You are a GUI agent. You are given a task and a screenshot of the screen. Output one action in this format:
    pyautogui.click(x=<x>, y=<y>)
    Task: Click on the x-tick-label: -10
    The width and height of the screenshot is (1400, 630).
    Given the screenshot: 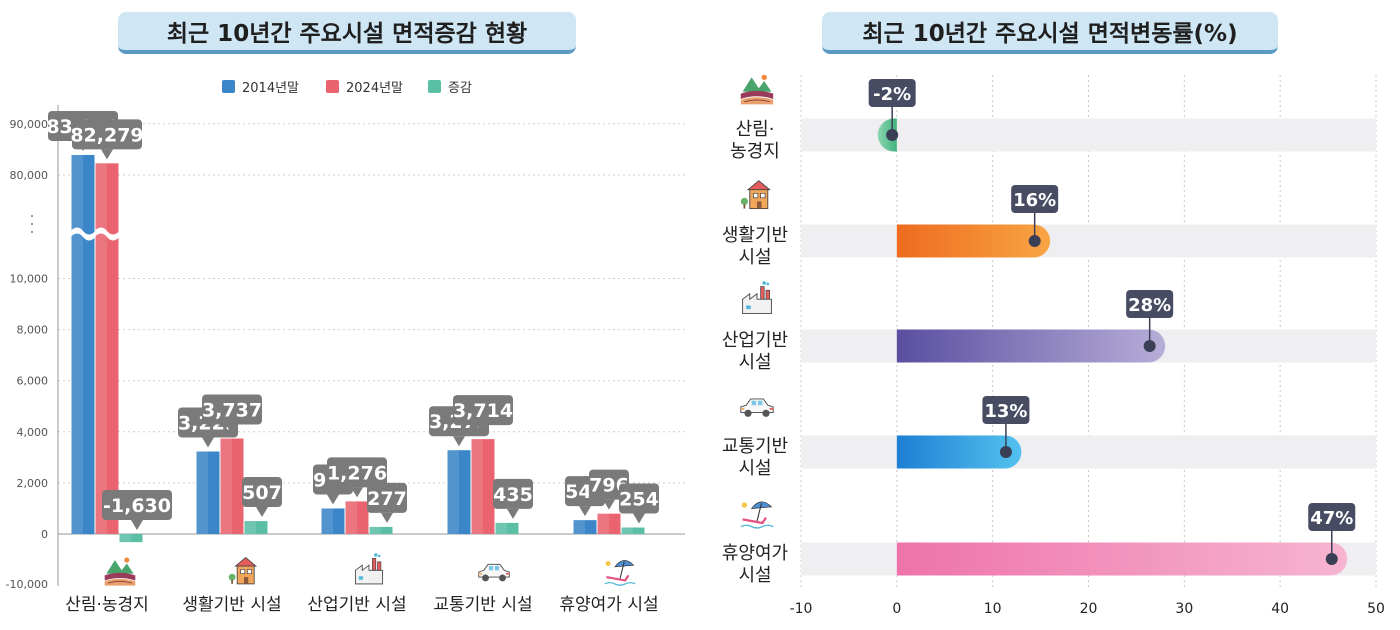 What is the action you would take?
    pyautogui.click(x=801, y=609)
    